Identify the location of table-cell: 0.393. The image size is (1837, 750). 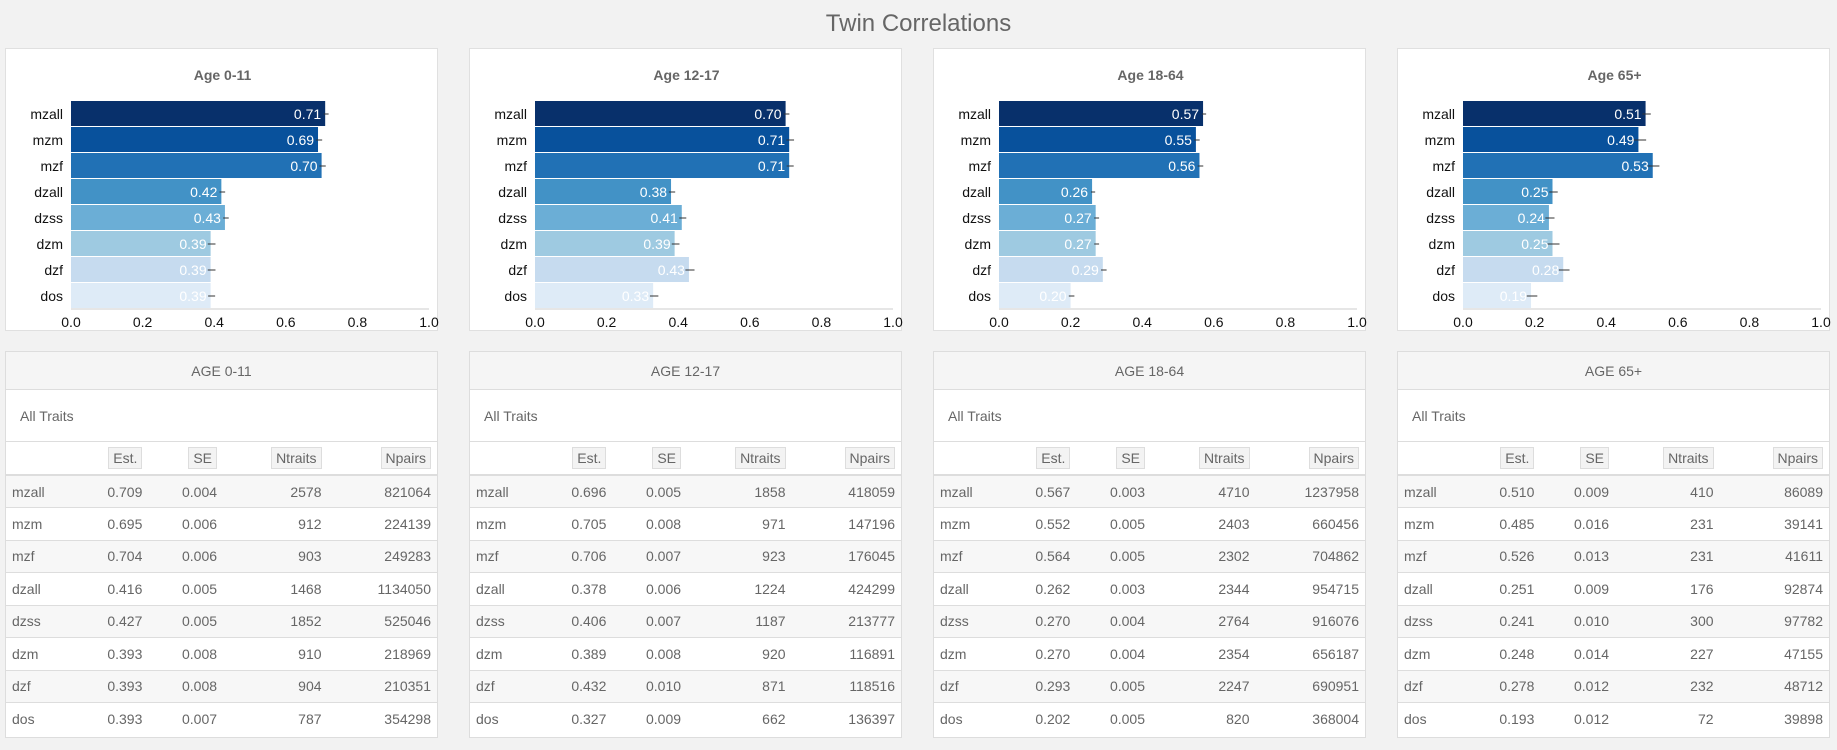
(111, 654).